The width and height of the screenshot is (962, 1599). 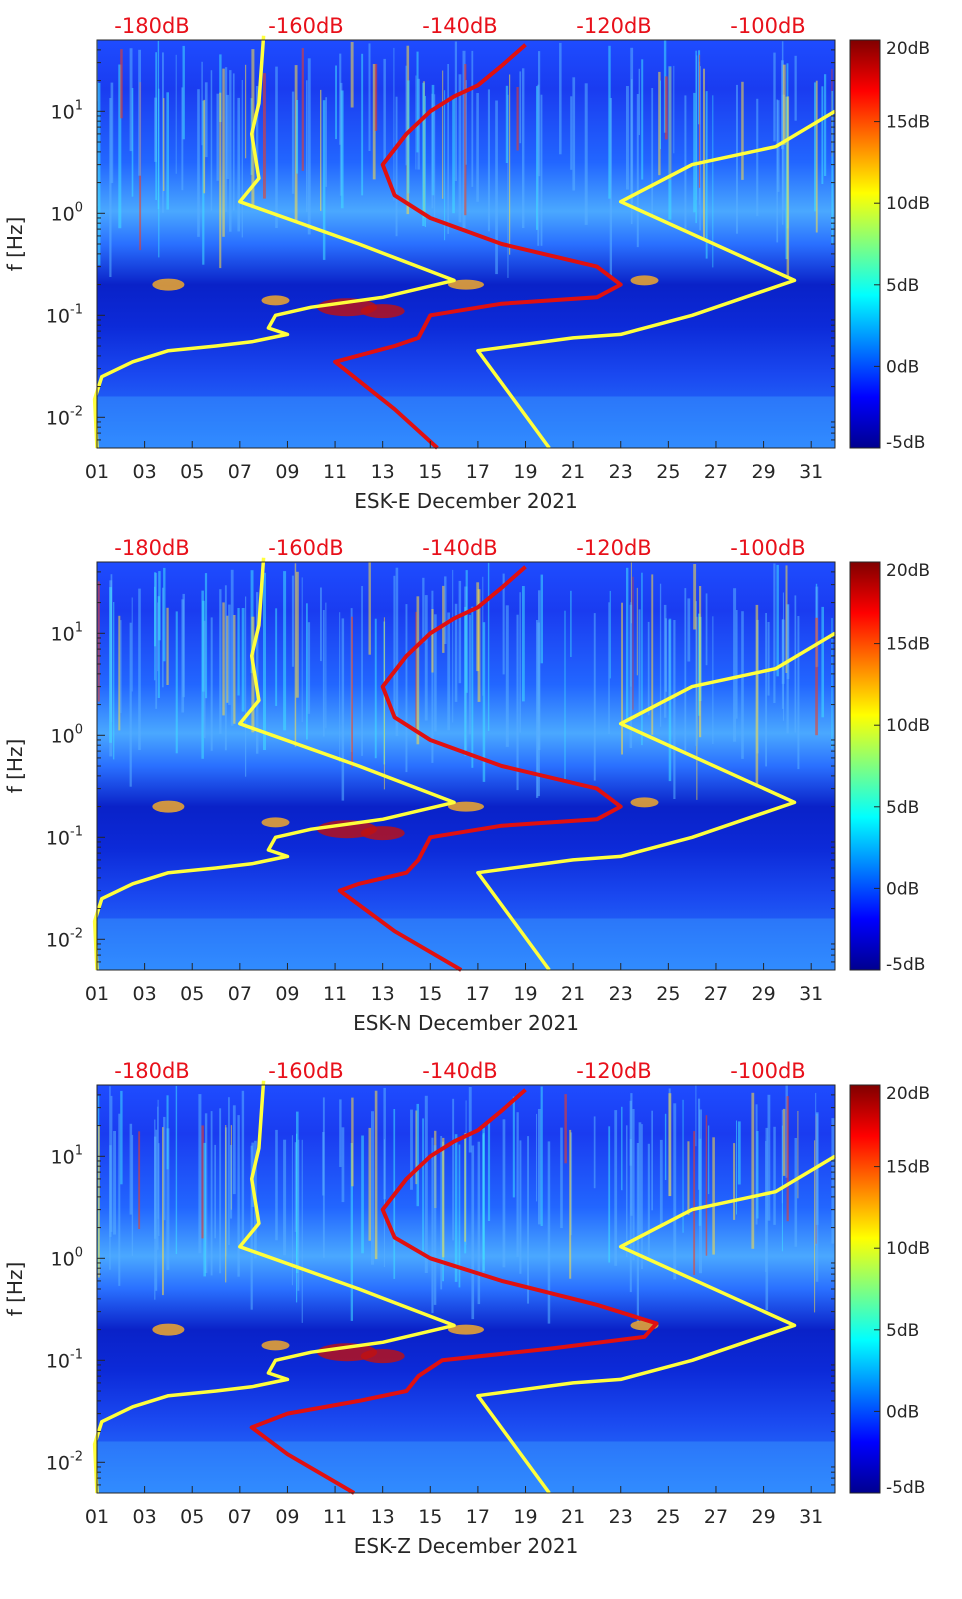 I want to click on top-db-label: -180dB, so click(x=151, y=26).